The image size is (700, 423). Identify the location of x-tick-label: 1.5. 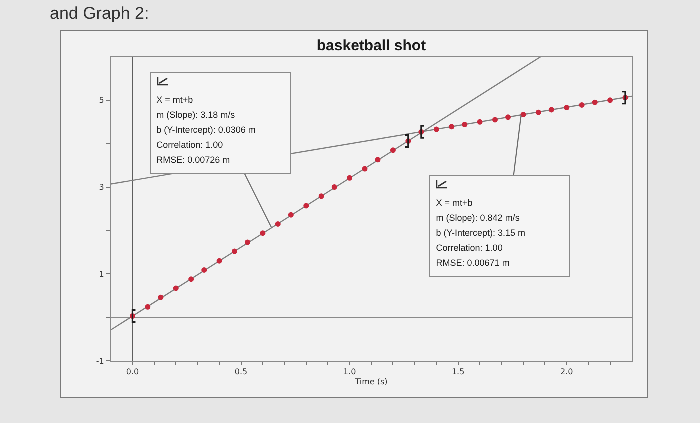
(458, 372).